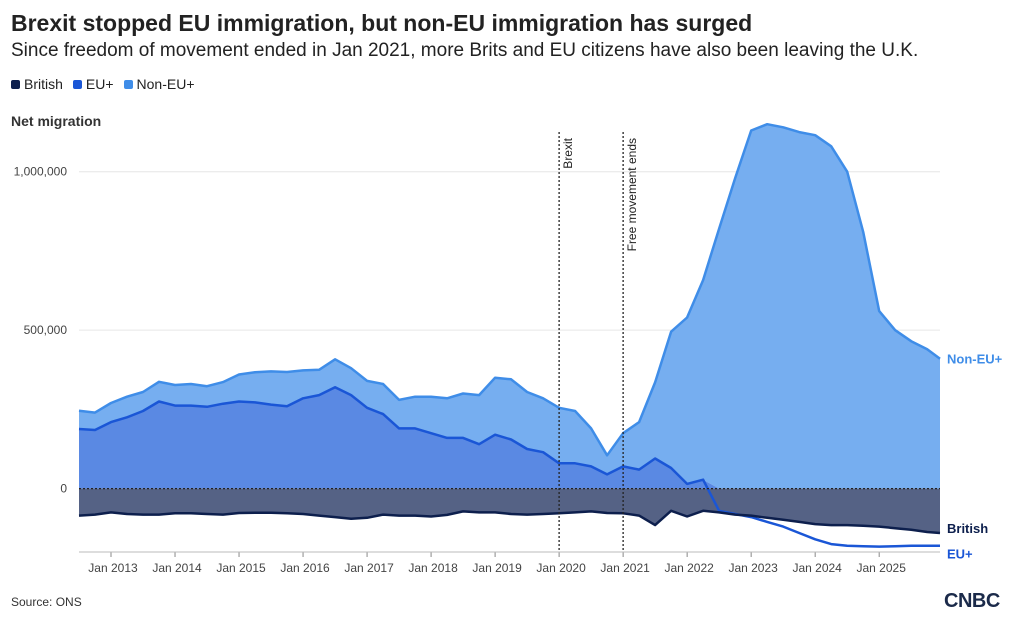 The image size is (1020, 624). Describe the element at coordinates (113, 568) in the screenshot. I see `x-tick-label: Jan 2013` at that location.